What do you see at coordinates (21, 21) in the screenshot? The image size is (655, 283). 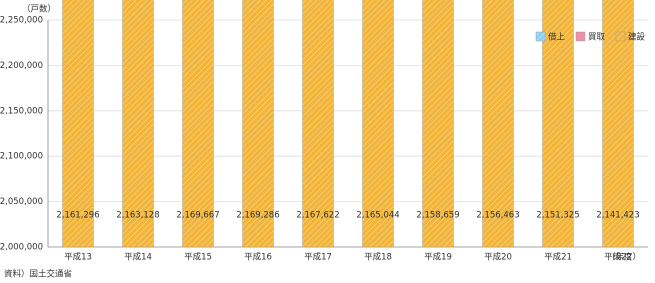 I see `y-tick-label: 2,250,000` at bounding box center [21, 21].